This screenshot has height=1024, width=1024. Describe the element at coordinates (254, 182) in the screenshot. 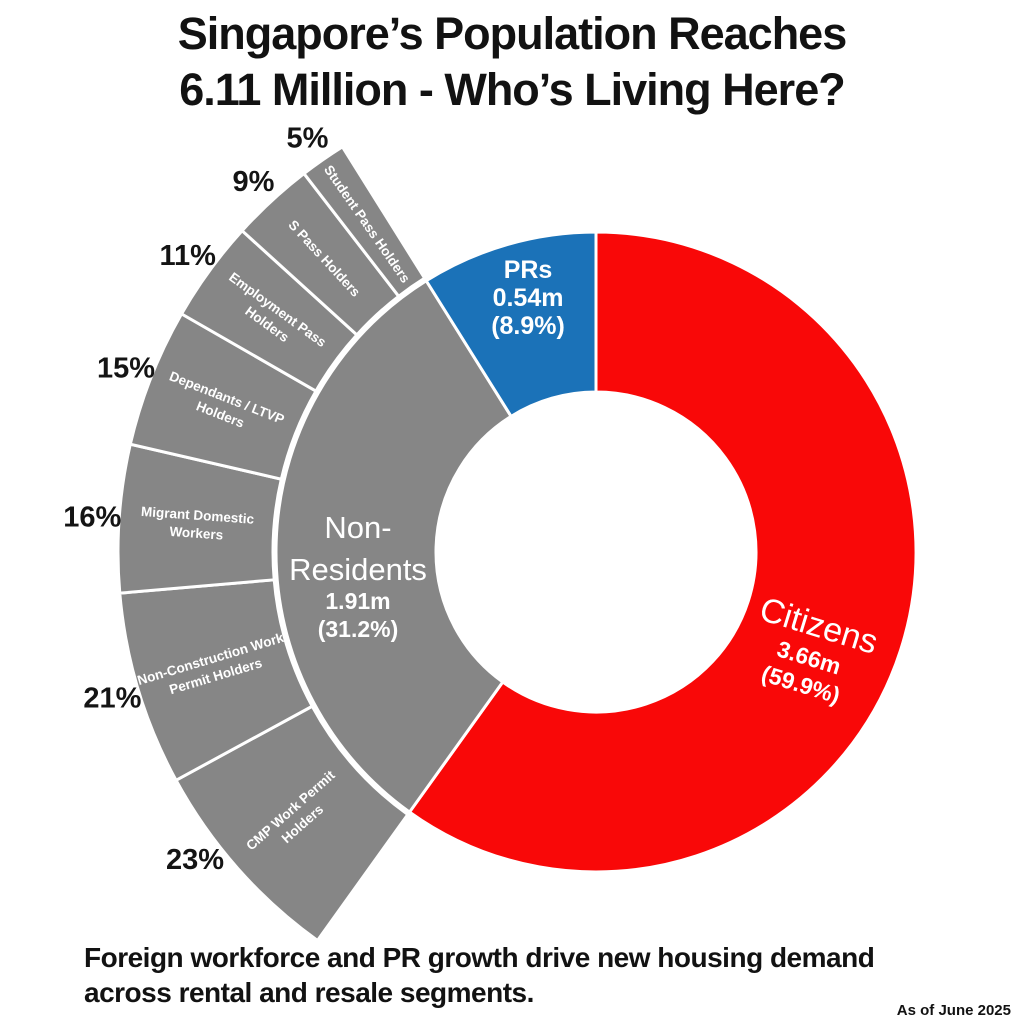

I see `pct-label-s-pass-holders: 9%` at that location.